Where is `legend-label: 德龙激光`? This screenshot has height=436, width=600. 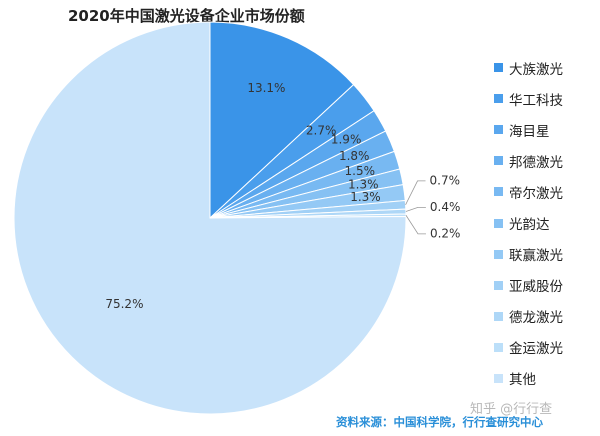
legend-label: 德龙激光 is located at coordinates (536, 318).